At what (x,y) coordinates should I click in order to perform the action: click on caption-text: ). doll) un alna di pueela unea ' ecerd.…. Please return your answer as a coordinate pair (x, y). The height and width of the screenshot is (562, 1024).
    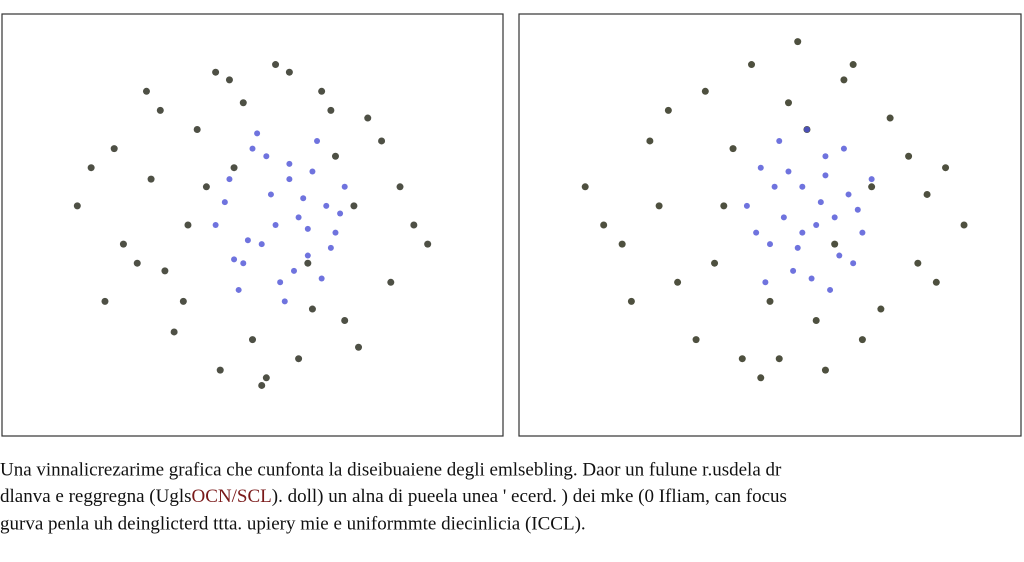
    Looking at the image, I should click on (529, 496).